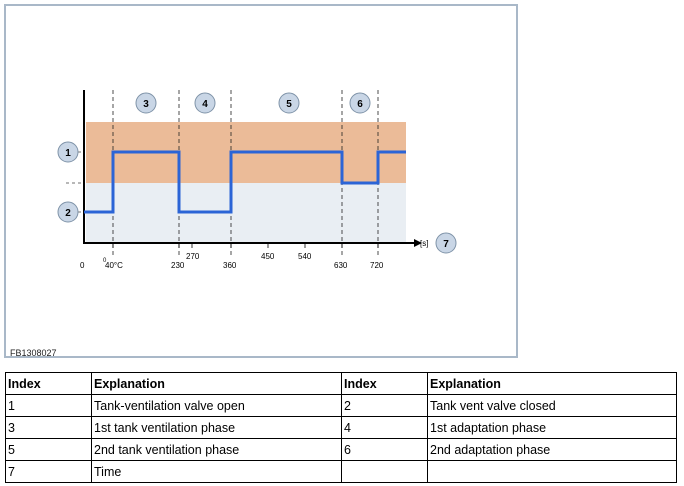 Image resolution: width=684 pixels, height=486 pixels. I want to click on x-tick-label: 0, so click(82, 265).